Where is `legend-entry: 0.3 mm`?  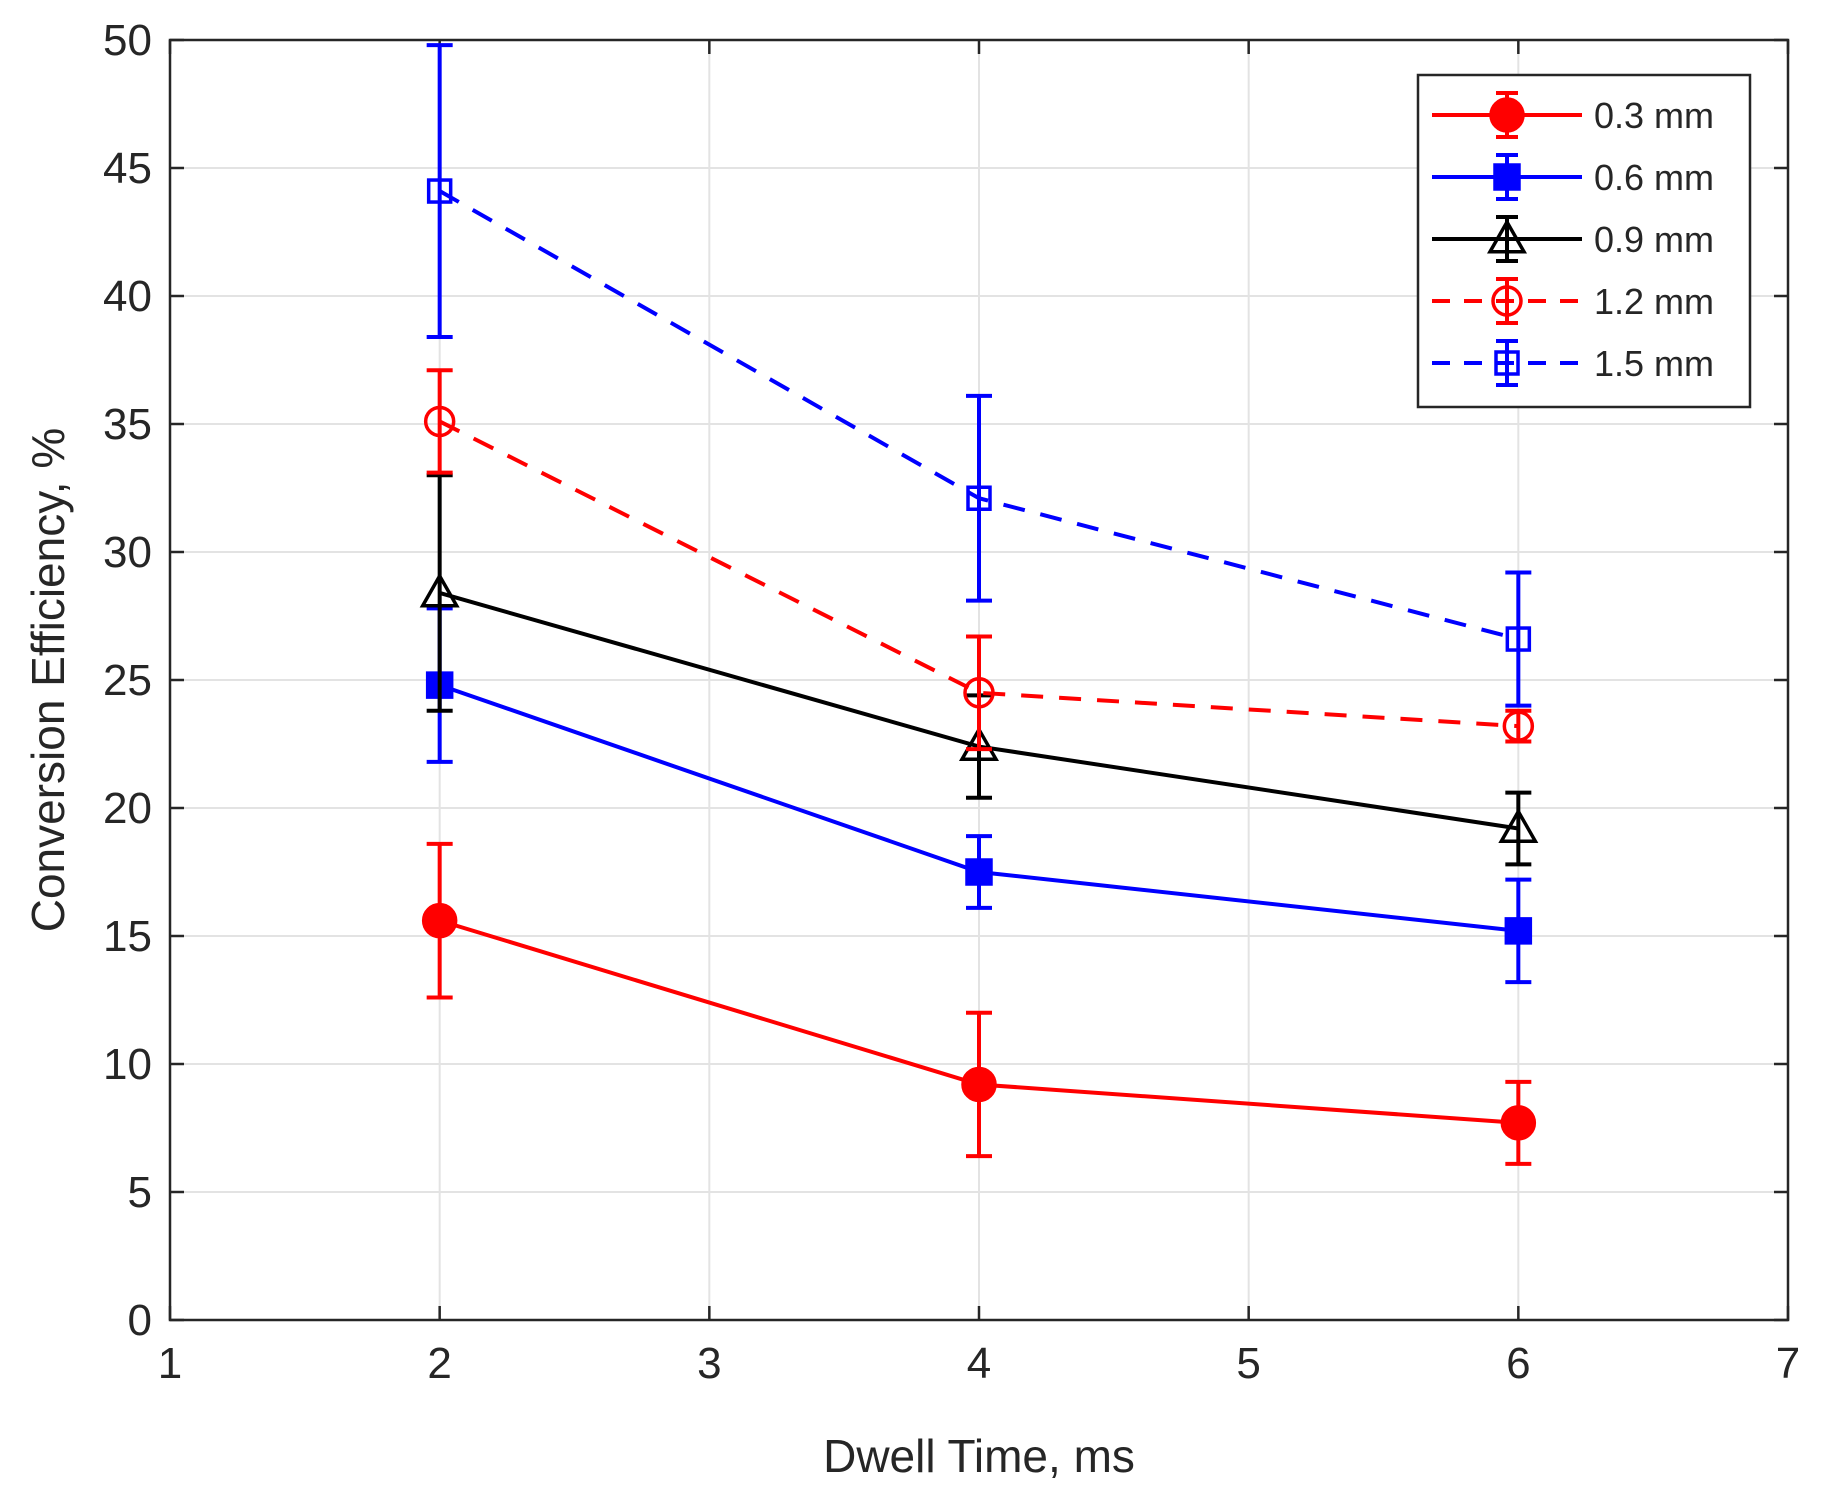
legend-entry: 0.3 mm is located at coordinates (1573, 115).